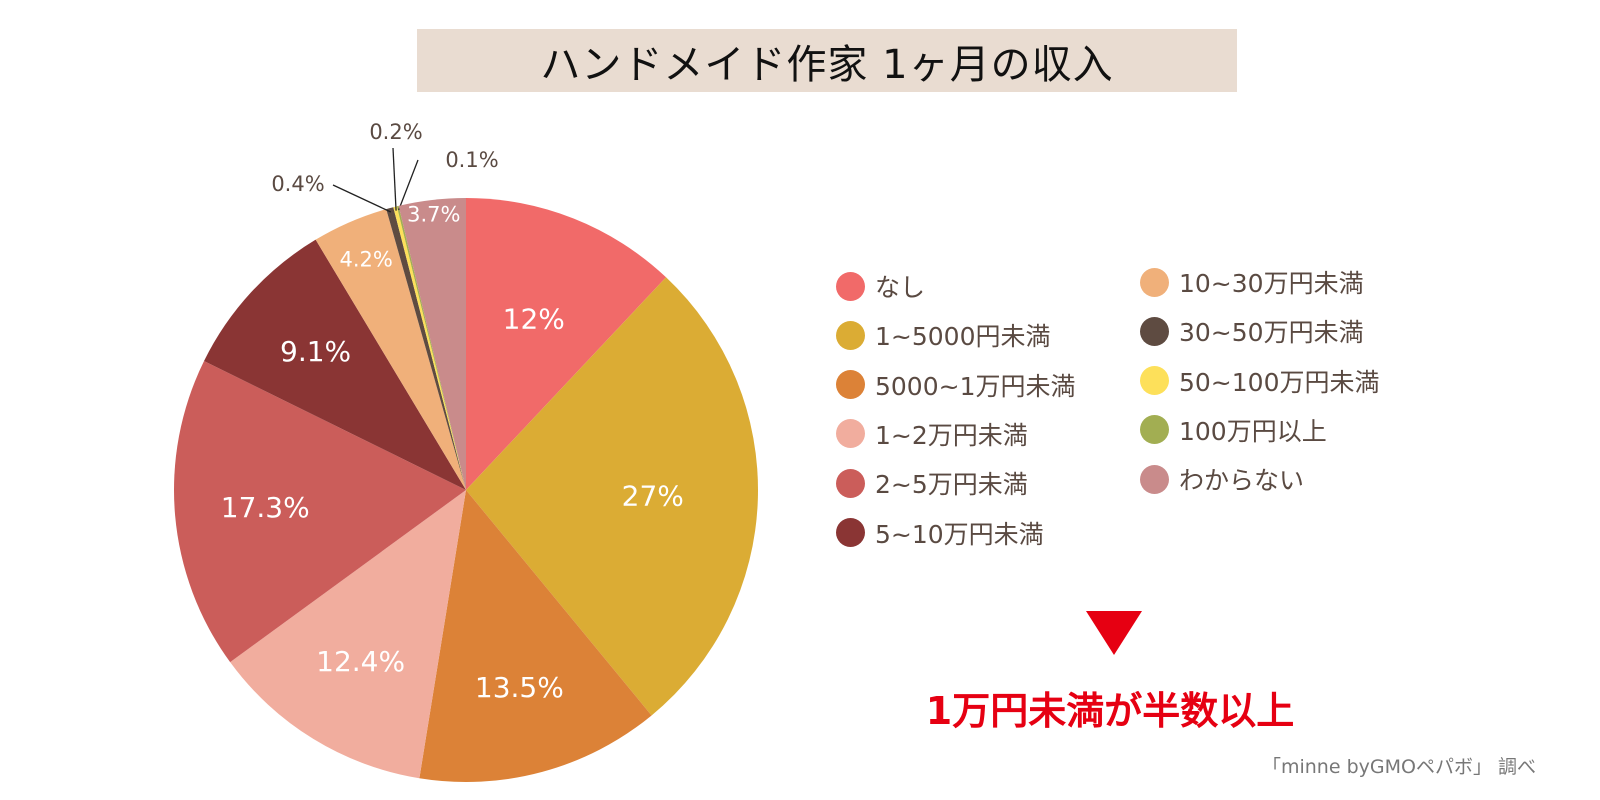 The image size is (1600, 800). I want to click on slice-value-label: 17.3%, so click(265, 507).